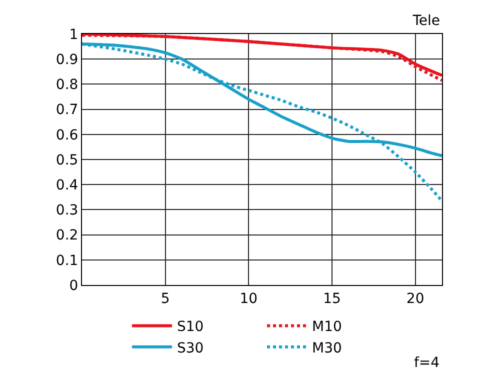  Describe the element at coordinates (67, 85) in the screenshot. I see `y-tick-label: 0.8` at that location.